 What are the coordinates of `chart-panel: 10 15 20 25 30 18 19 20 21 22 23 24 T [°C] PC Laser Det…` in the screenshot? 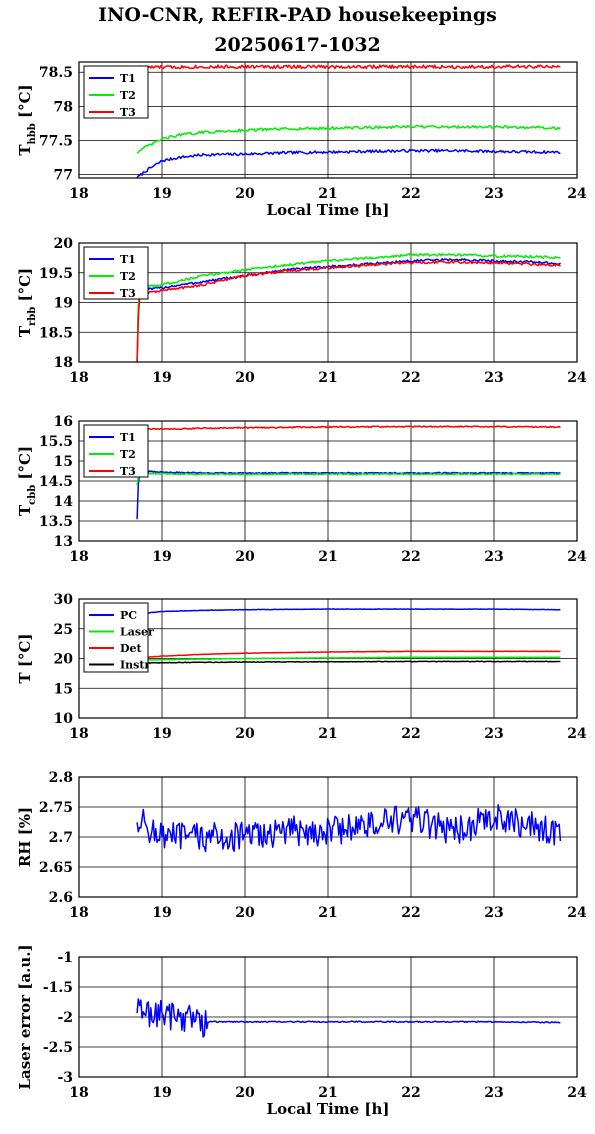 It's located at (301, 667).